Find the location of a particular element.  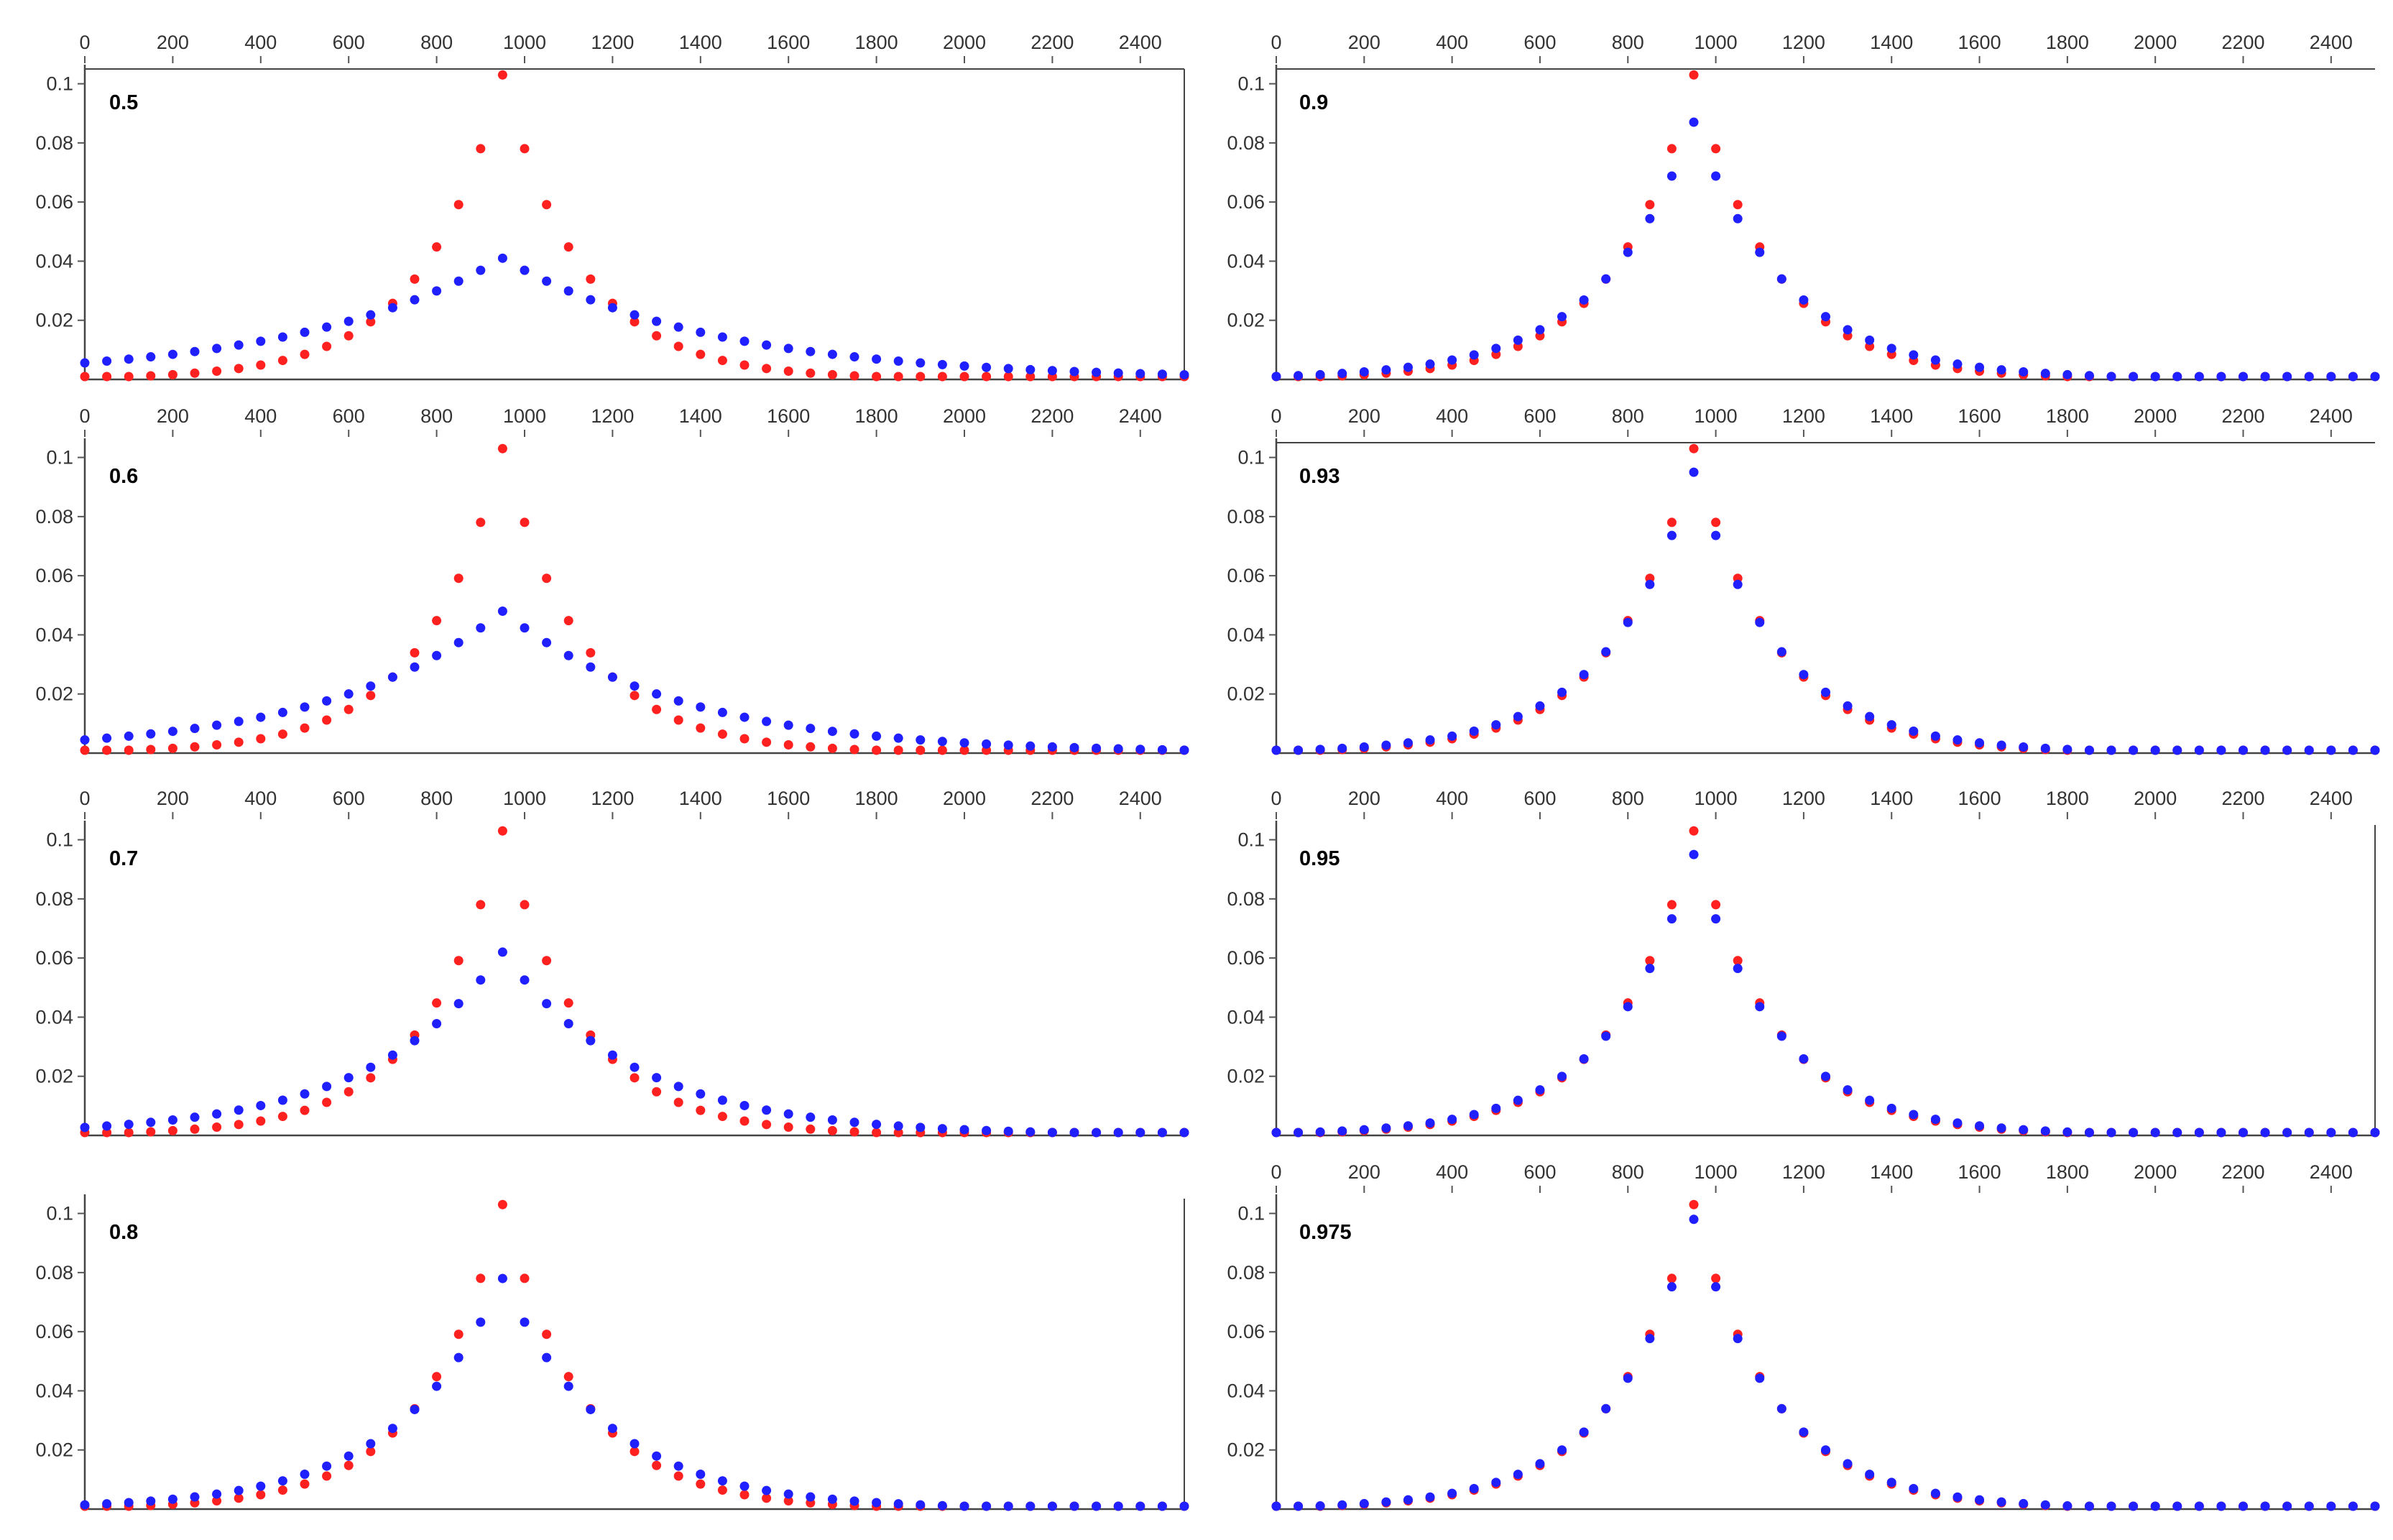

panel-3-ytick-label: 0.06 is located at coordinates (54, 958).